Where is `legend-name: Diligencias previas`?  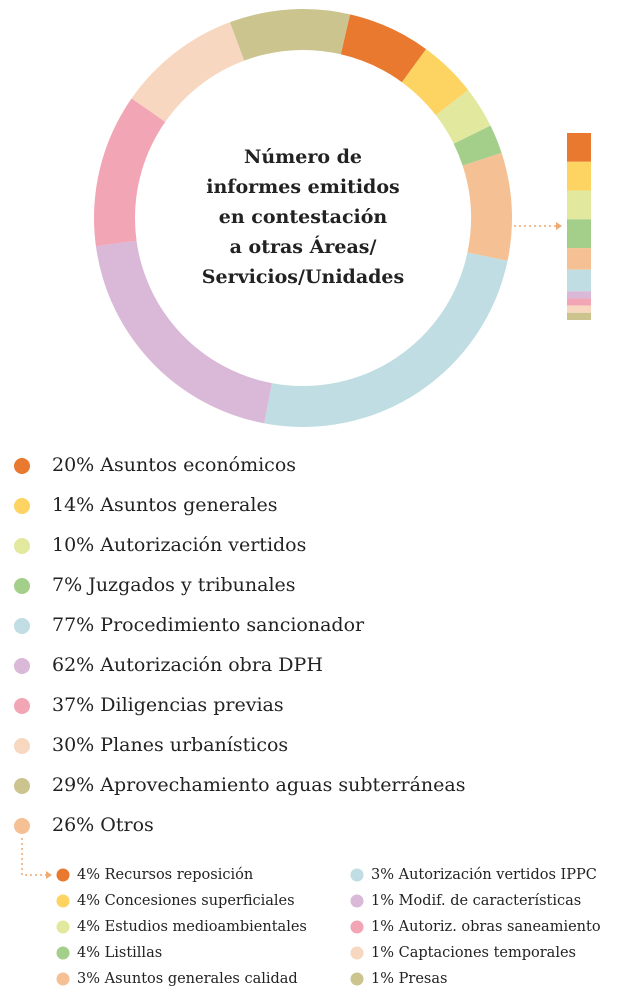
legend-name: Diligencias previas is located at coordinates (191, 705).